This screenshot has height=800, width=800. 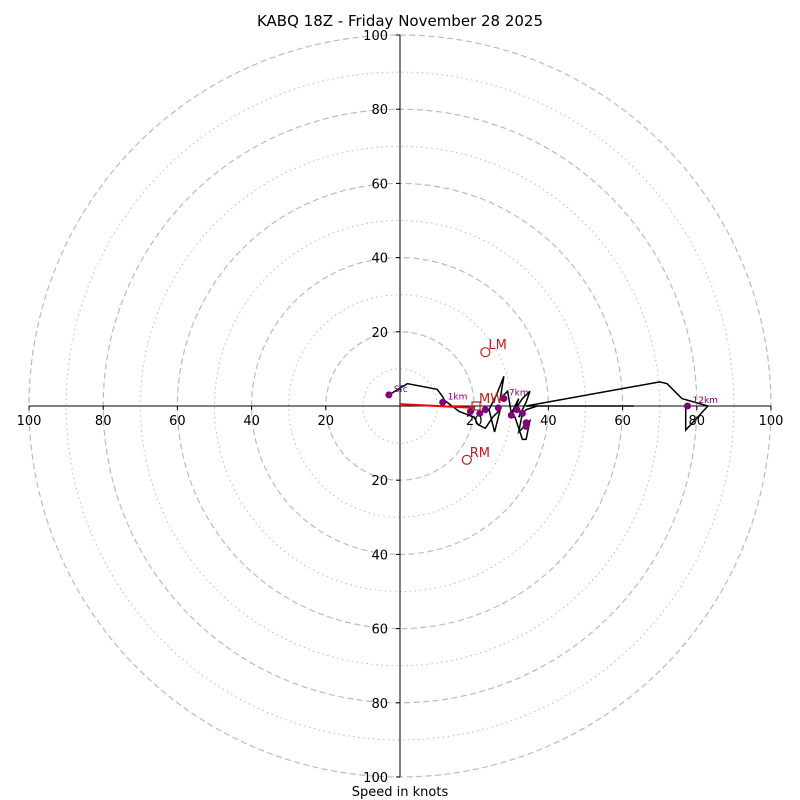 I want to click on motion-marker-label: LM, so click(x=497, y=345).